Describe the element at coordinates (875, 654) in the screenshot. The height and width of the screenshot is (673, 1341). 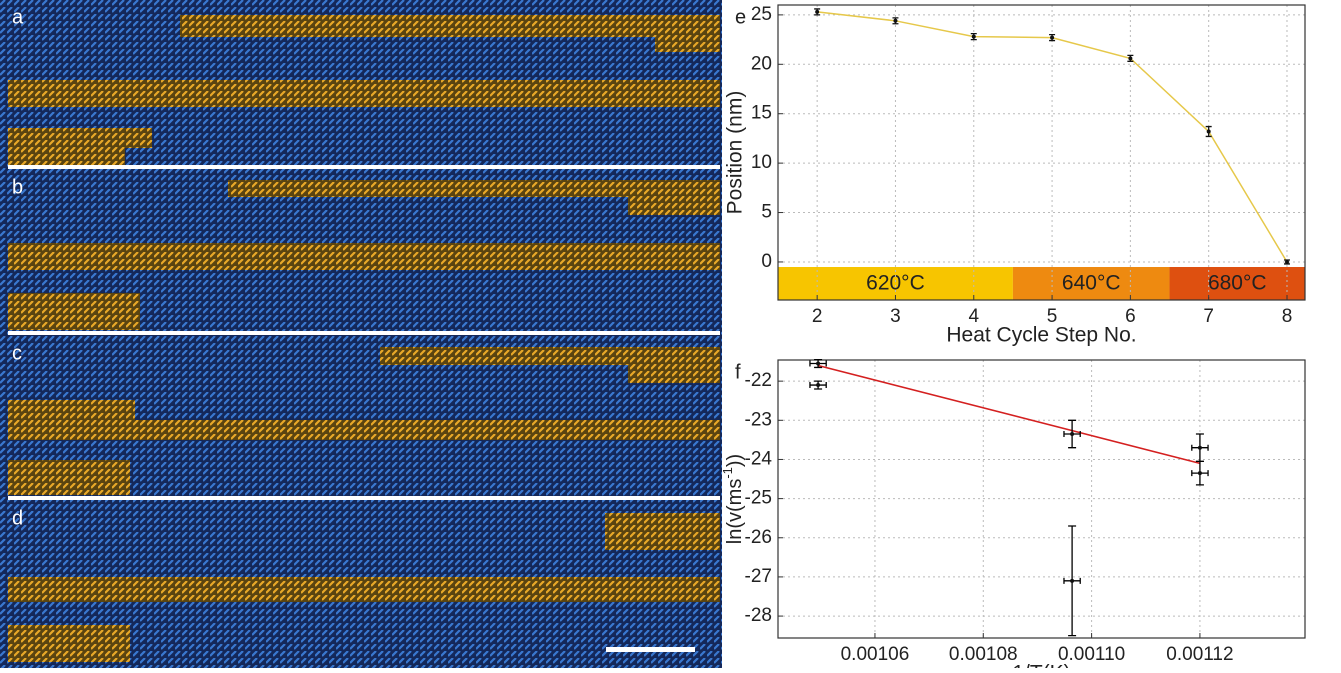
I see `x-tick-label: 0.00106` at that location.